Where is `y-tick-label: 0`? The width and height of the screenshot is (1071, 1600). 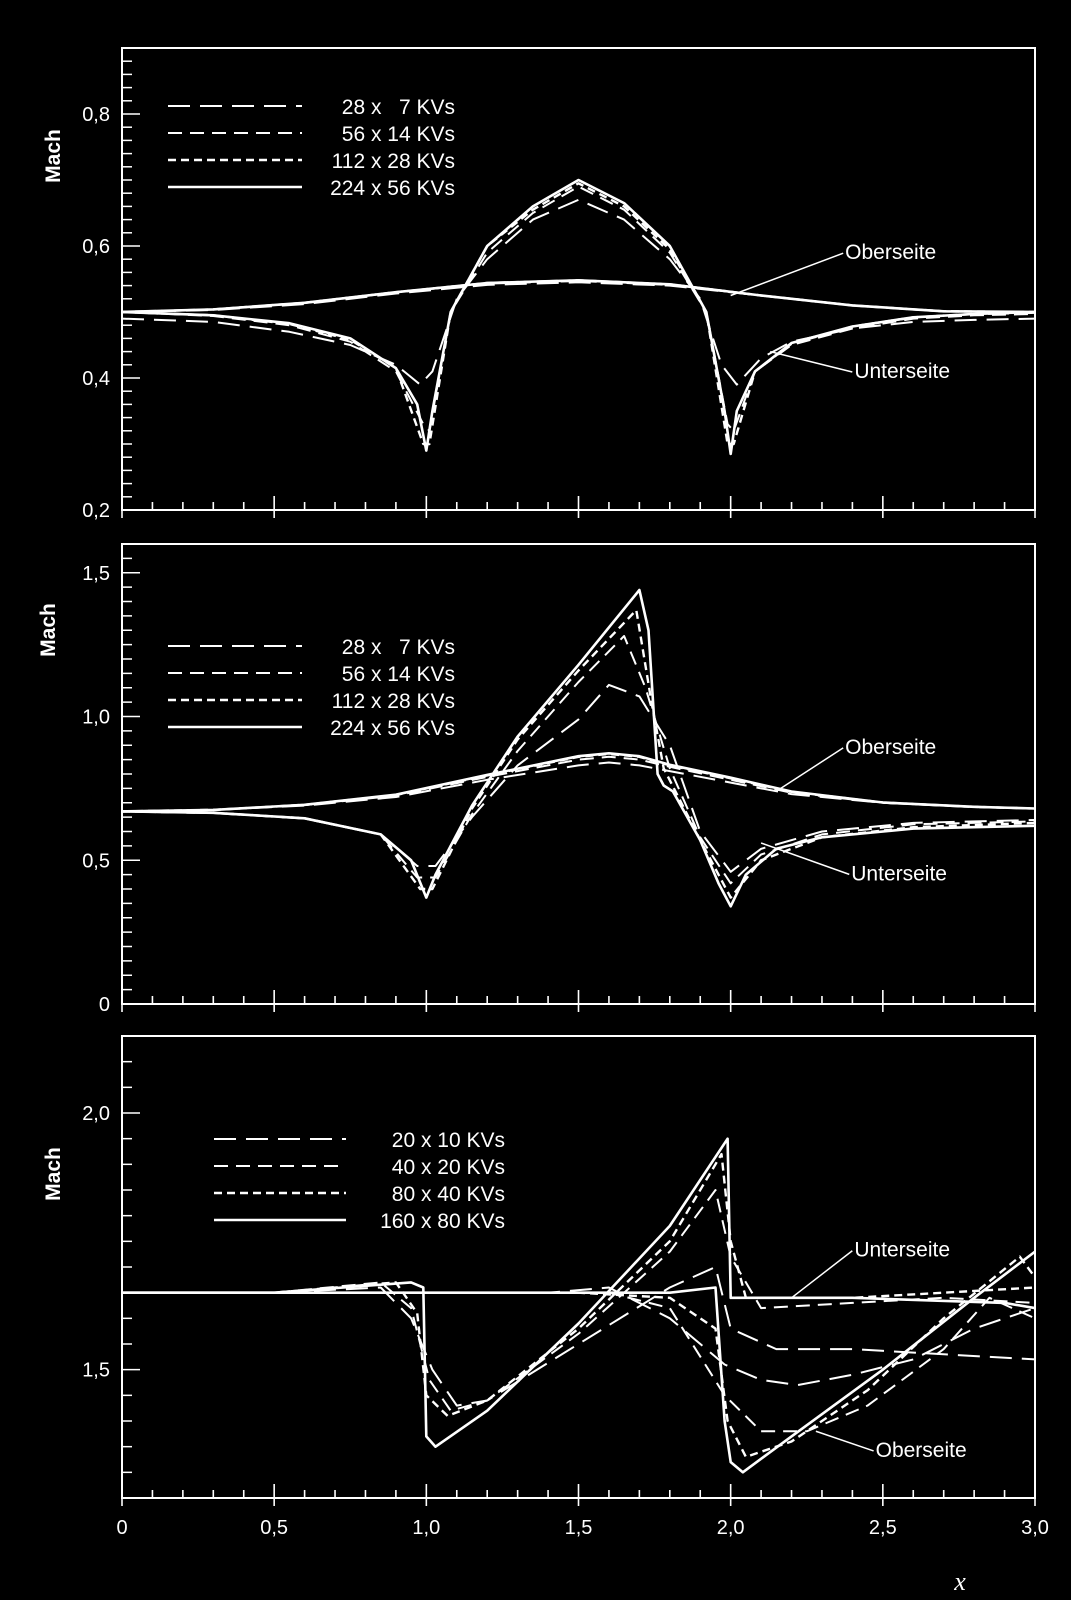
y-tick-label: 0 is located at coordinates (104, 1005).